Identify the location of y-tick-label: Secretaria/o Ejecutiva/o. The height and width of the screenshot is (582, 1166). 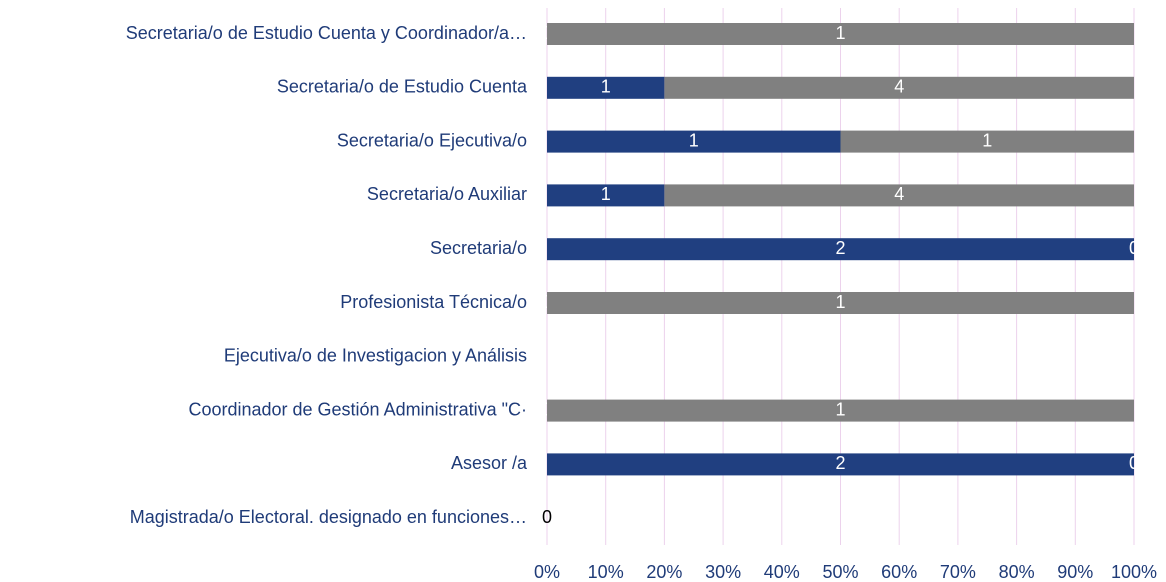
(432, 140).